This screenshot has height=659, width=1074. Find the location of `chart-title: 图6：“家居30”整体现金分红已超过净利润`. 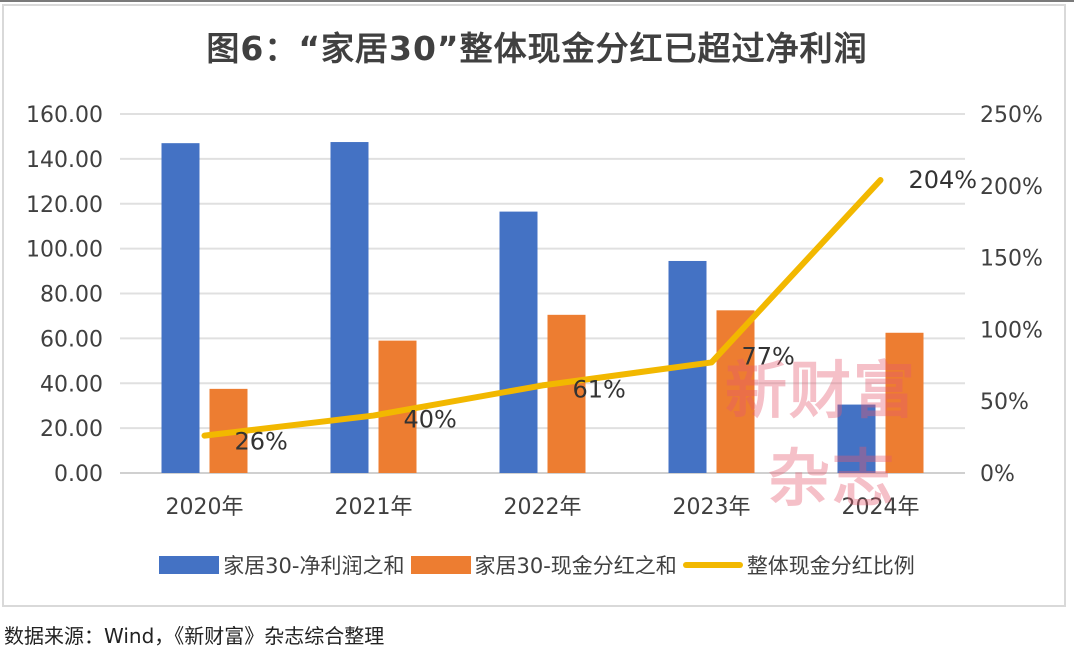

chart-title: 图6：“家居30”整体现金分红已超过净利润 is located at coordinates (537, 48).